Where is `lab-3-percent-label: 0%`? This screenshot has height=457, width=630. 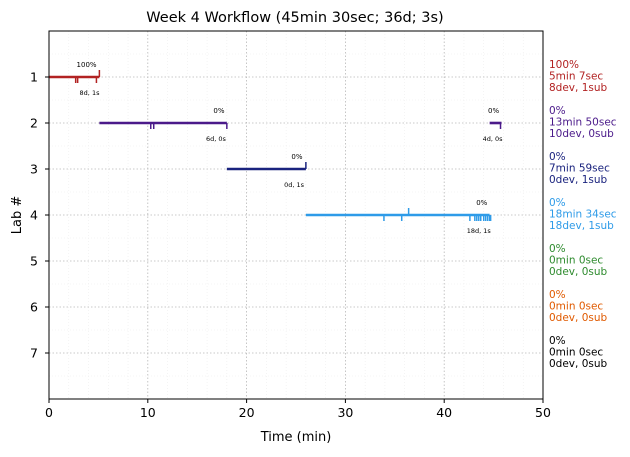 lab-3-percent-label: 0% is located at coordinates (296, 157).